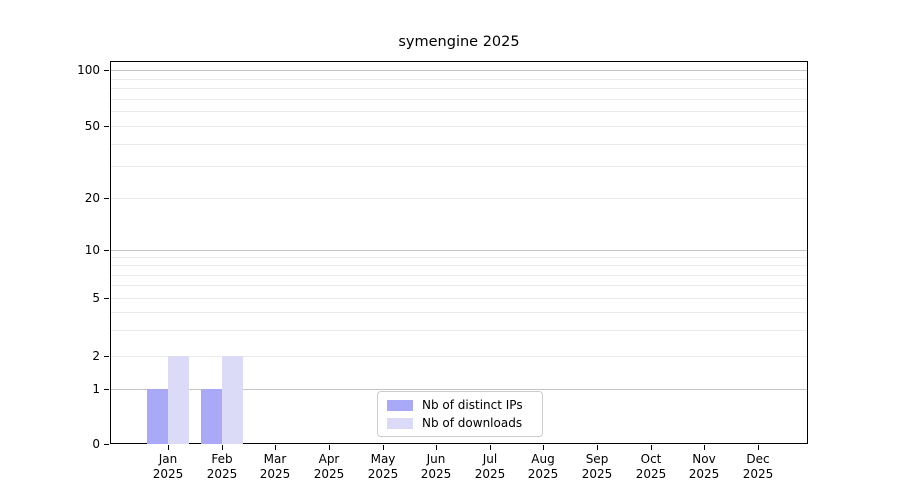  What do you see at coordinates (232, 400) in the screenshot?
I see `bar-feb-downloads` at bounding box center [232, 400].